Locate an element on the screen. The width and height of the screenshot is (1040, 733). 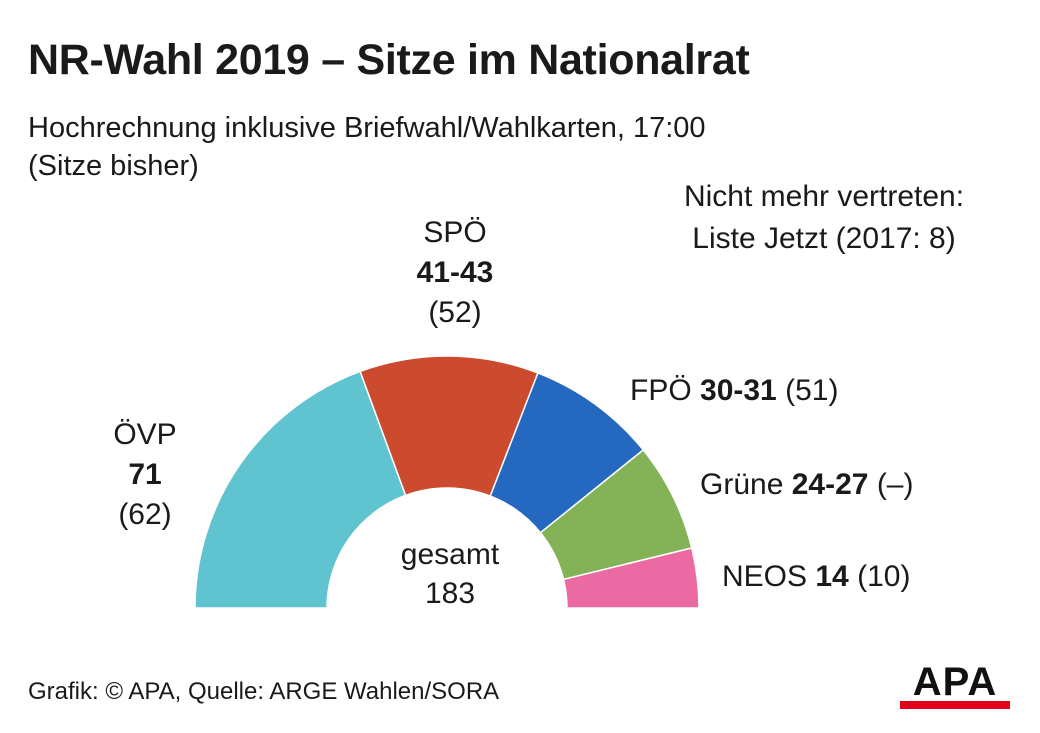
center-total-value: 183 is located at coordinates (450, 593).